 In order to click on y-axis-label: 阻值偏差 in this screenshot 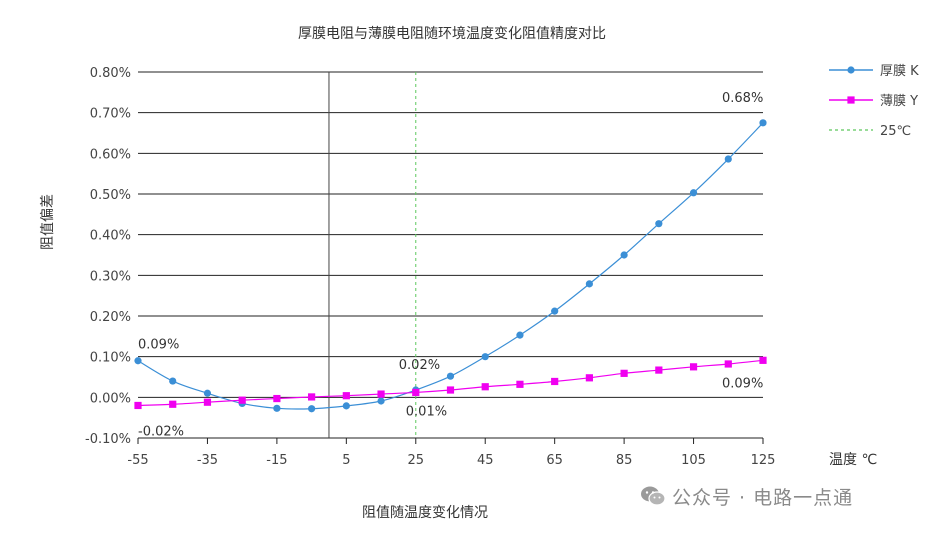, I will do `click(48, 222)`.